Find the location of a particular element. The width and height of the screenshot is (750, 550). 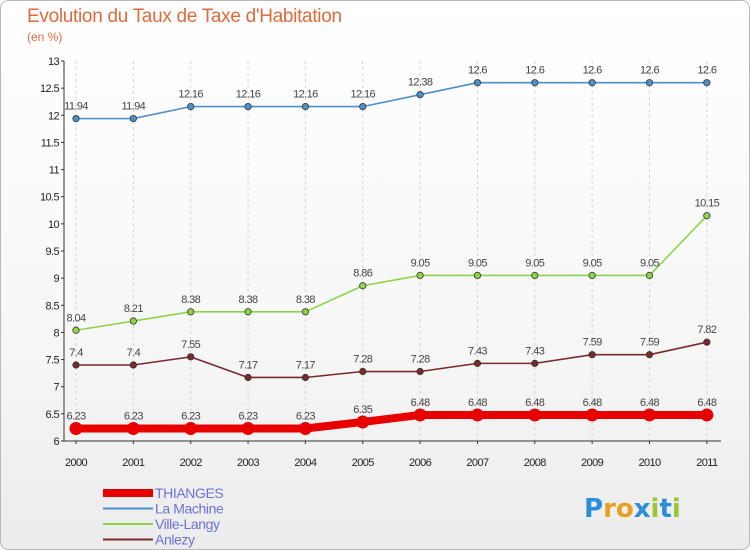

data-label: 11.94 is located at coordinates (76, 107).